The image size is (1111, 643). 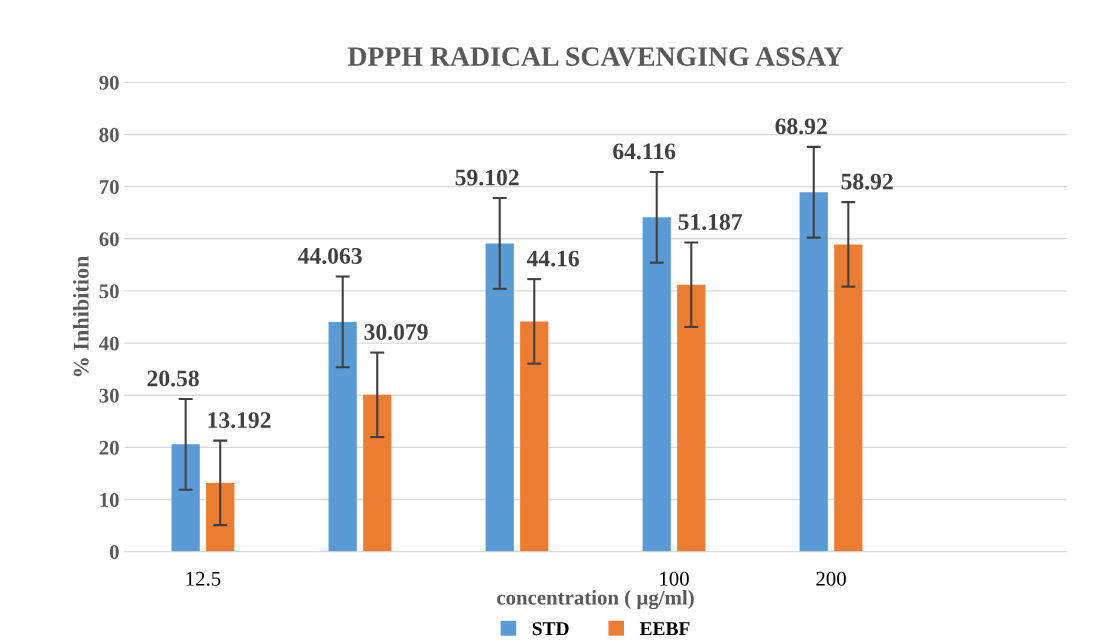 What do you see at coordinates (109, 447) in the screenshot?
I see `y-tick-label: 20` at bounding box center [109, 447].